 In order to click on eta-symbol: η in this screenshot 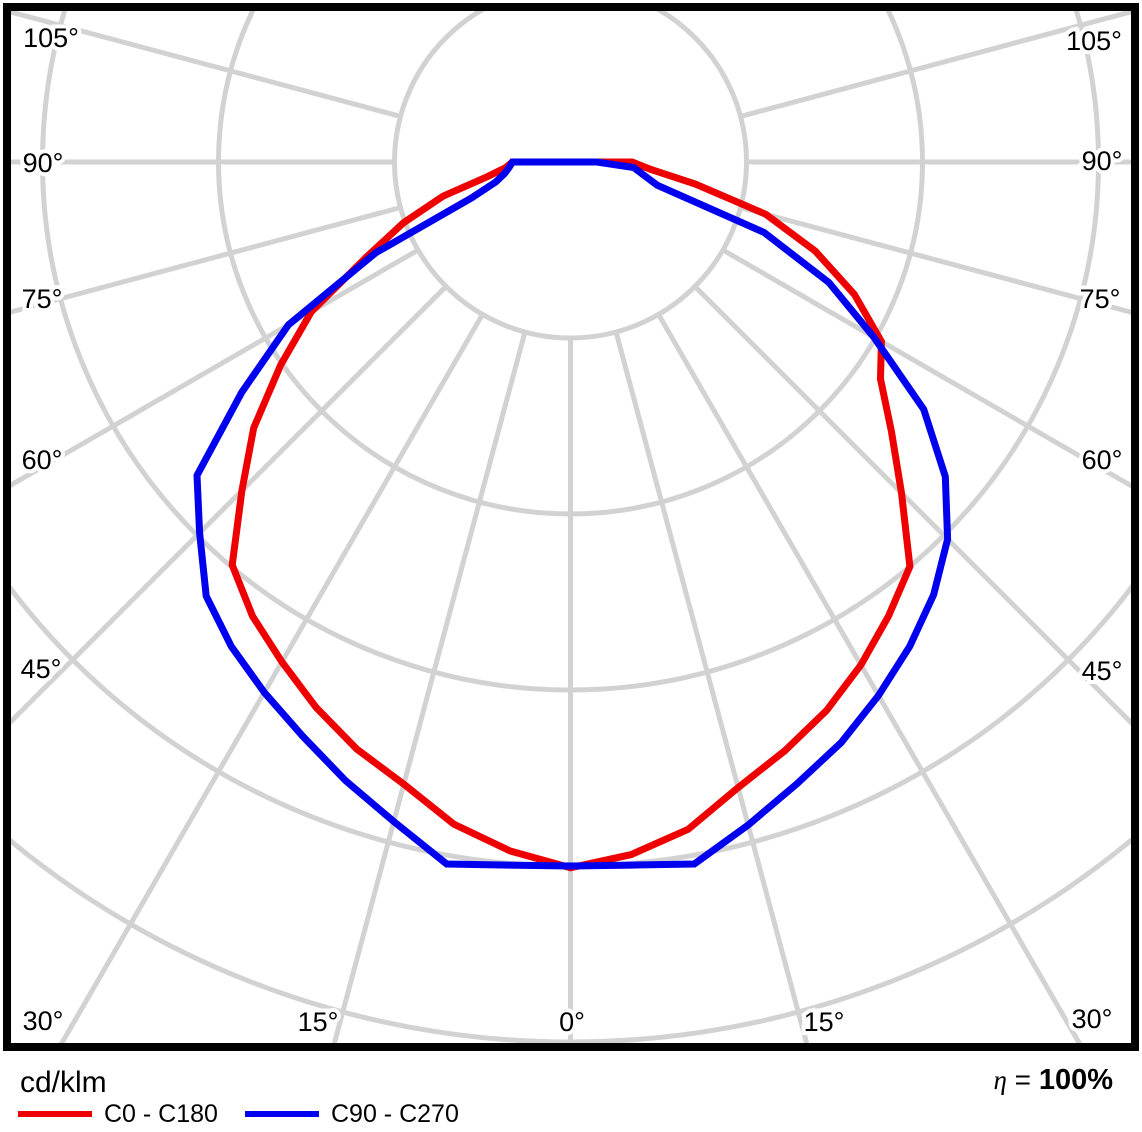, I will do `click(1000, 1080)`.